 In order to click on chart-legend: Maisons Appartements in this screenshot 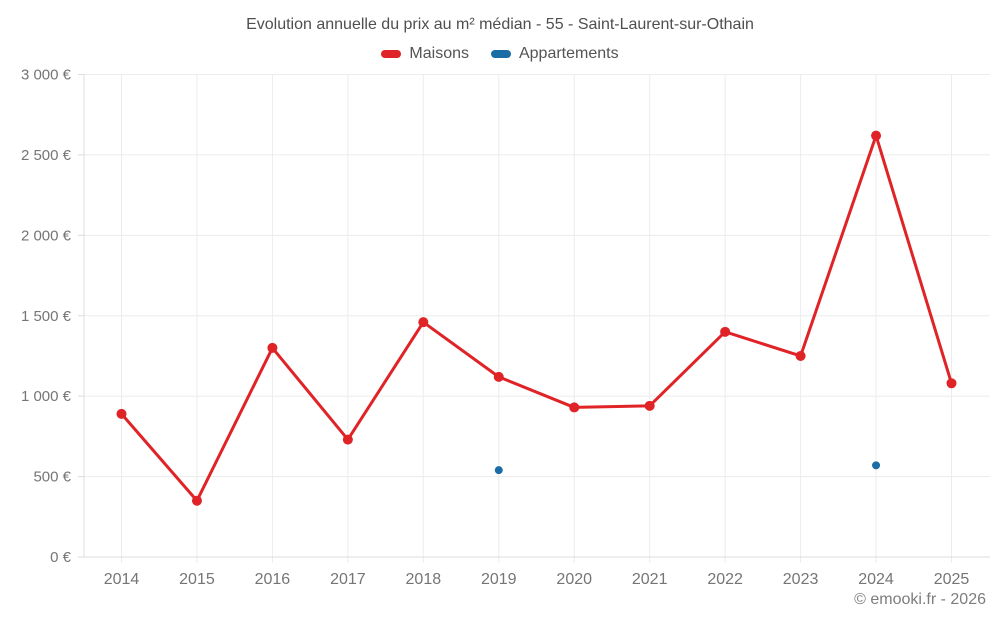, I will do `click(500, 54)`.